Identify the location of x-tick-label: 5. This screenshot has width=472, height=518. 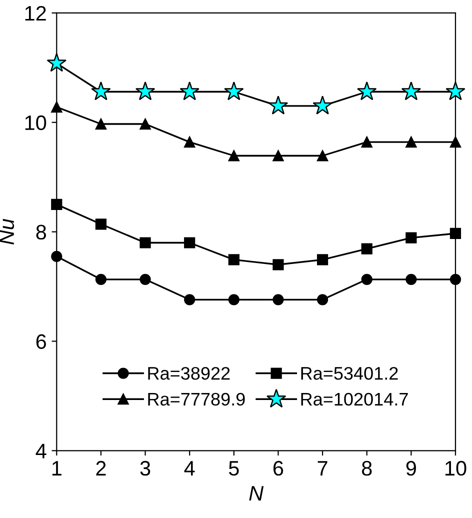
(233, 468).